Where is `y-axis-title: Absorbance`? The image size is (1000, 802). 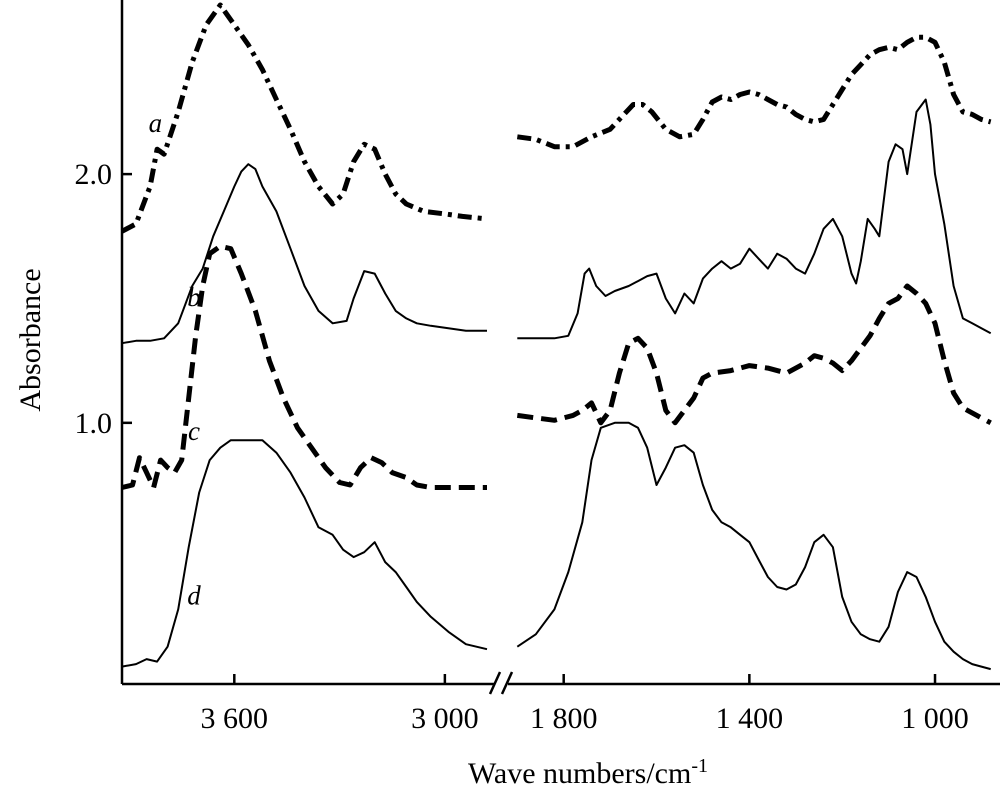
y-axis-title: Absorbance is located at coordinates (30, 339).